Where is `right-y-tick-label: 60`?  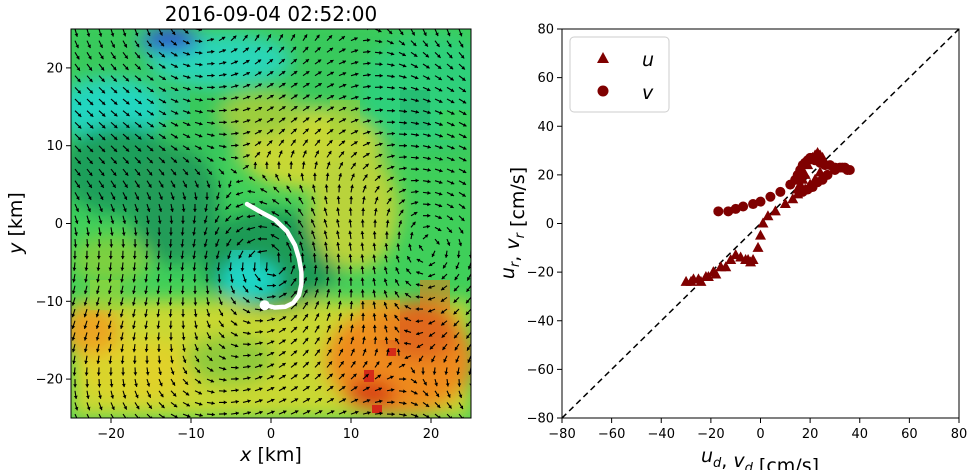 right-y-tick-label: 60 is located at coordinates (545, 78).